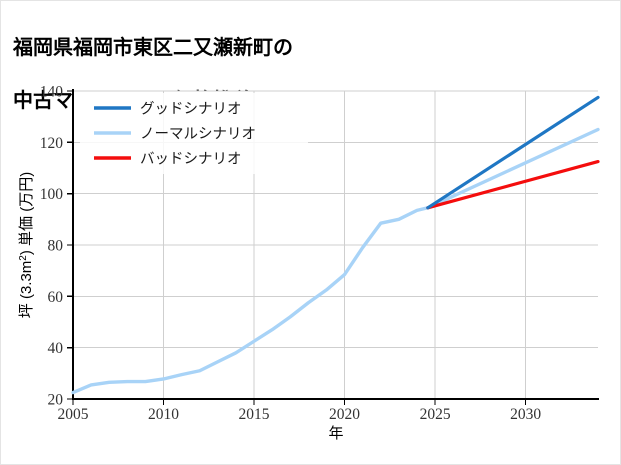 The width and height of the screenshot is (621, 465). I want to click on y-axis-tick-labels: 20 40 60 80 100 120 140, so click(52, 246).